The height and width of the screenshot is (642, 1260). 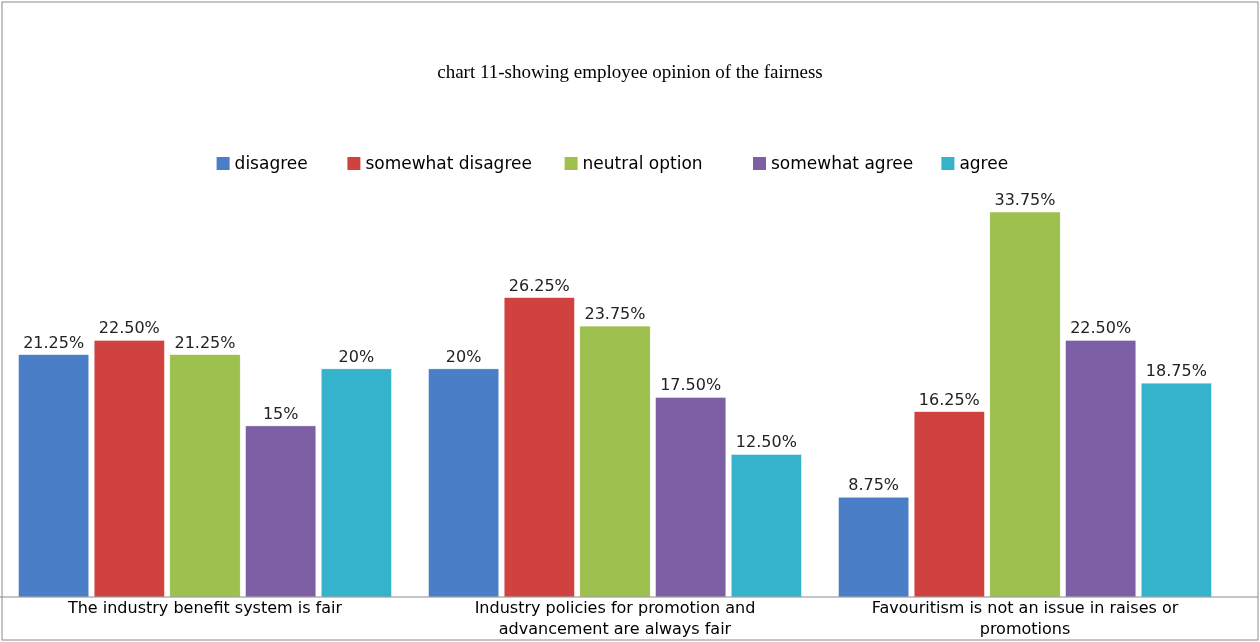 What do you see at coordinates (271, 163) in the screenshot?
I see `legend-label: disagree` at bounding box center [271, 163].